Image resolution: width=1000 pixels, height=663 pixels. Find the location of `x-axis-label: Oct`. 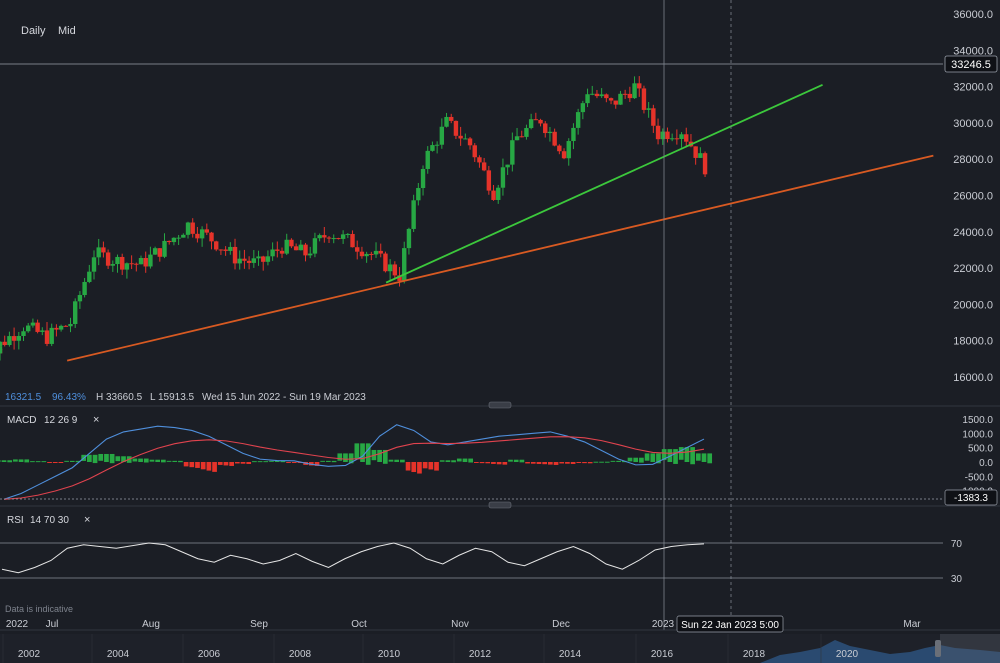

x-axis-label: Oct is located at coordinates (359, 624).